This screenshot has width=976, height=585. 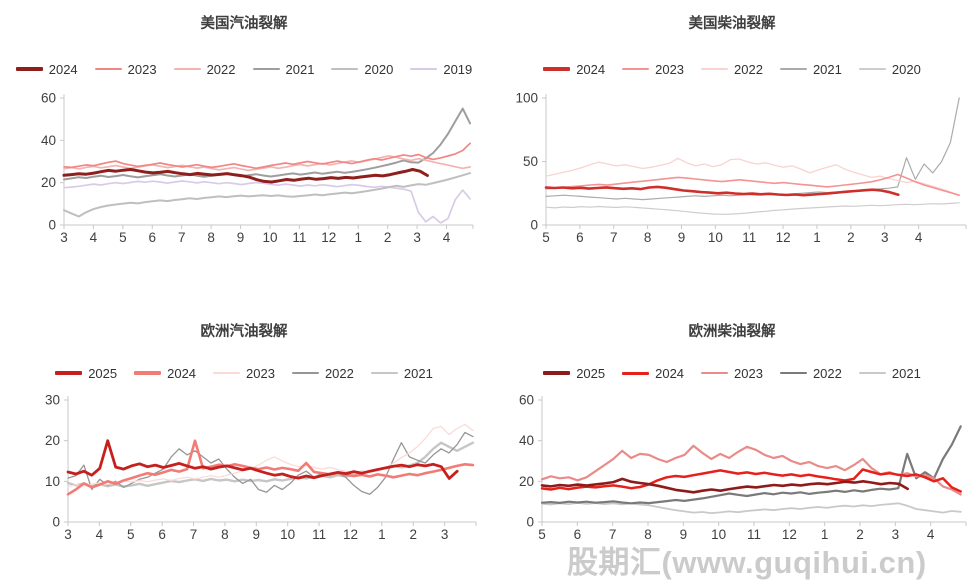 What do you see at coordinates (441, 69) in the screenshot?
I see `legend-item-2019: 2019` at bounding box center [441, 69].